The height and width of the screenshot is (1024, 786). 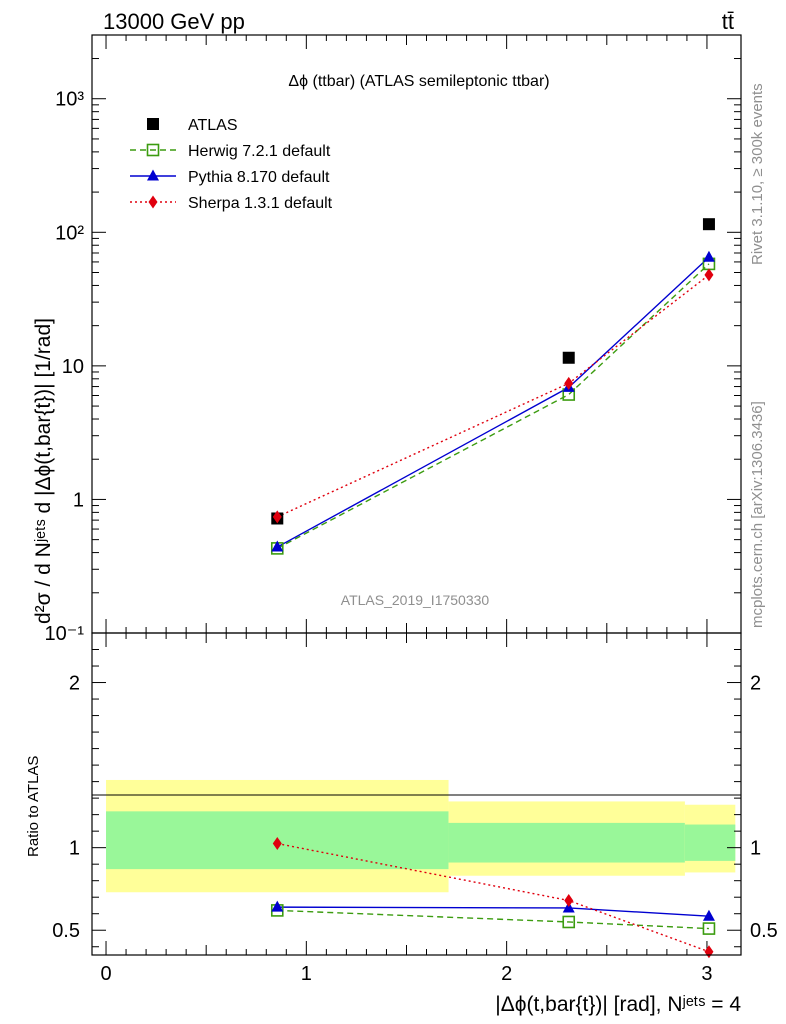 I want to click on x-axis-label: |Δϕ(t,bar{t})| [rad], Nʲᵉᵗˢ = 4, so click(x=618, y=1004).